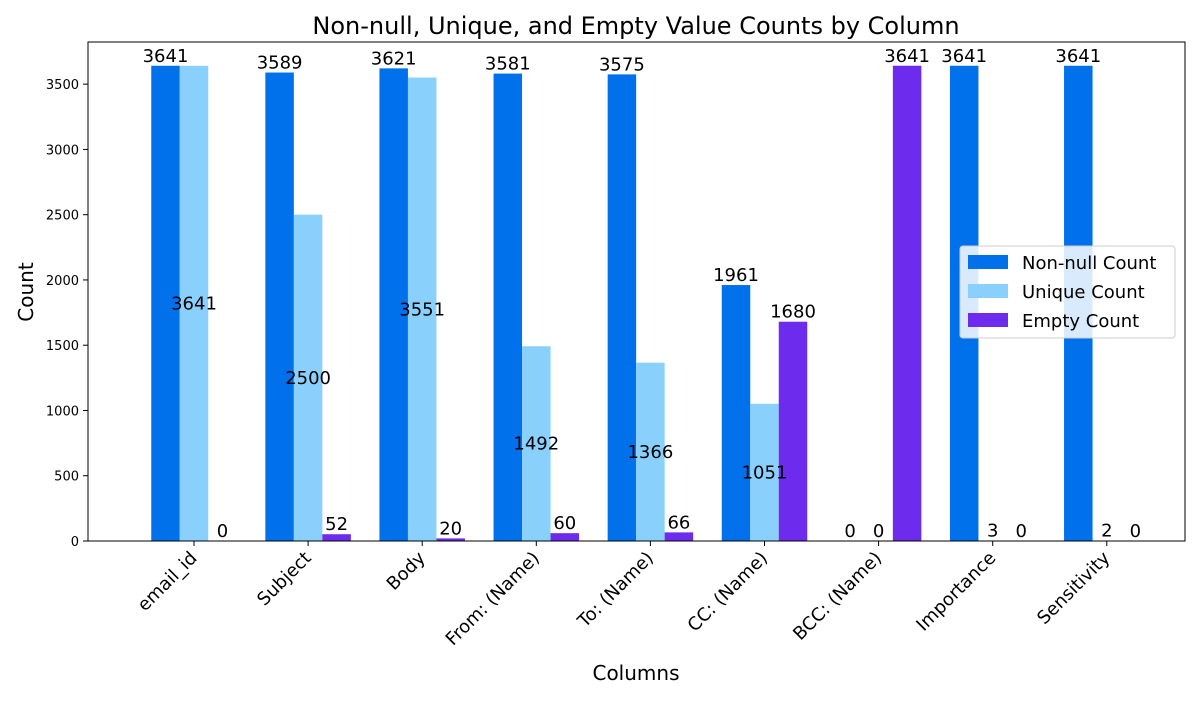  I want to click on legend: Non-null Count Unique Count Empty Count, so click(1067, 292).